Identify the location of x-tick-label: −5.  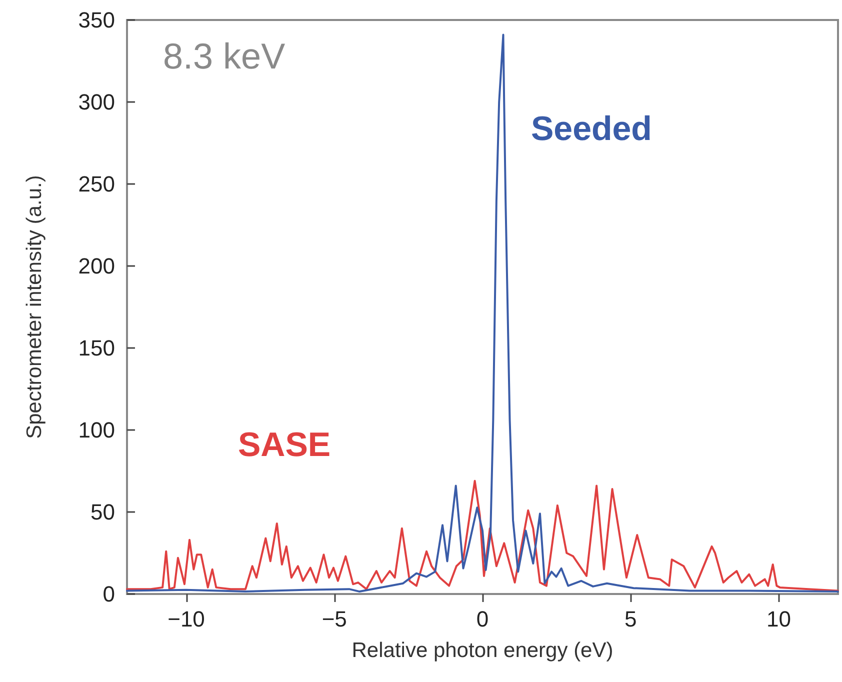
(334, 619).